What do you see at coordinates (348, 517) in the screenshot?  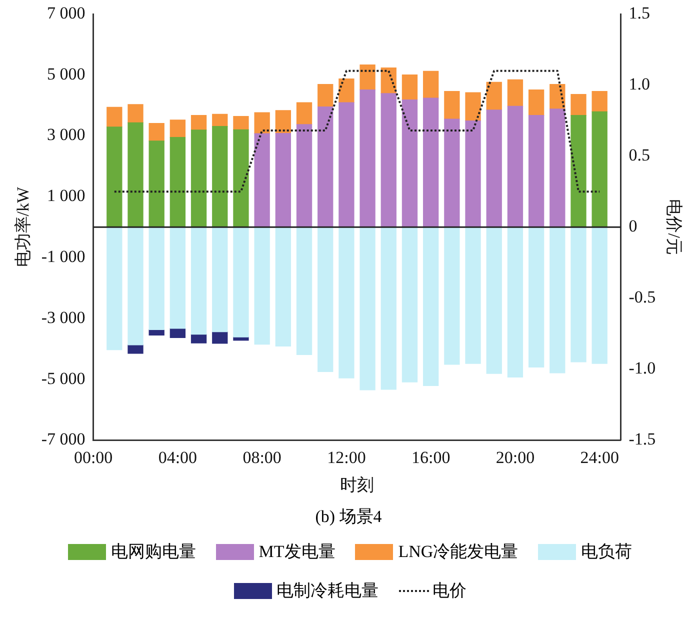 I see `text: (b) 场景4` at bounding box center [348, 517].